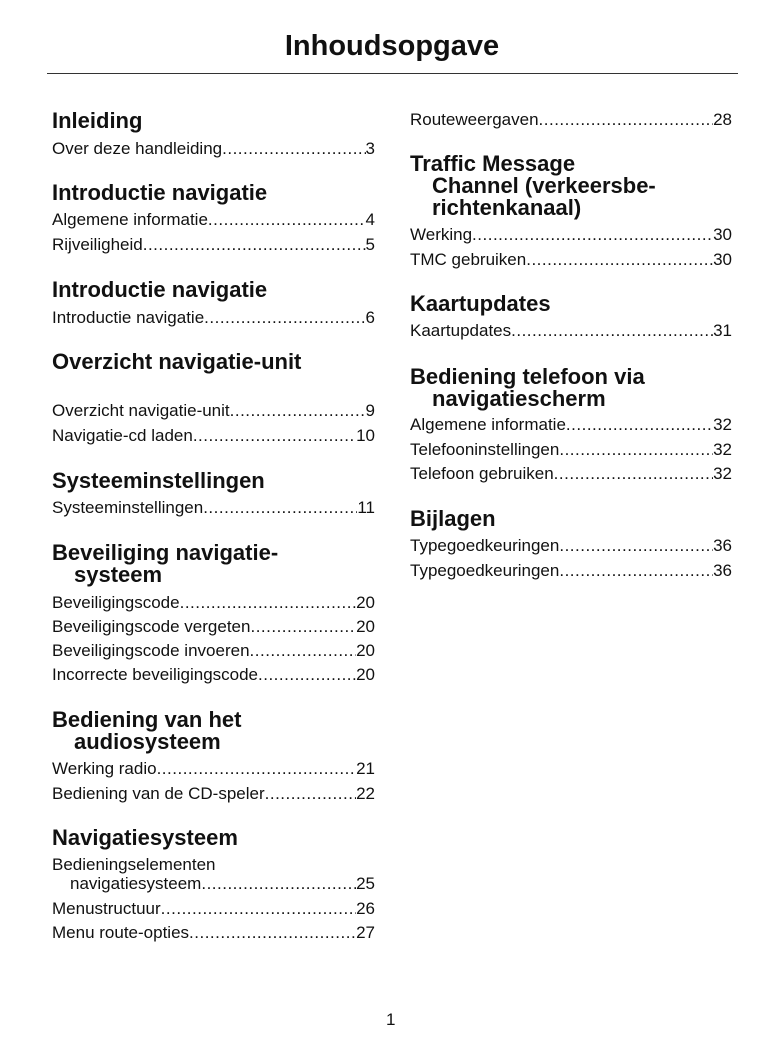 The height and width of the screenshot is (1045, 762). What do you see at coordinates (571, 260) in the screenshot?
I see `toc-entry: TMC gebruiken 30` at bounding box center [571, 260].